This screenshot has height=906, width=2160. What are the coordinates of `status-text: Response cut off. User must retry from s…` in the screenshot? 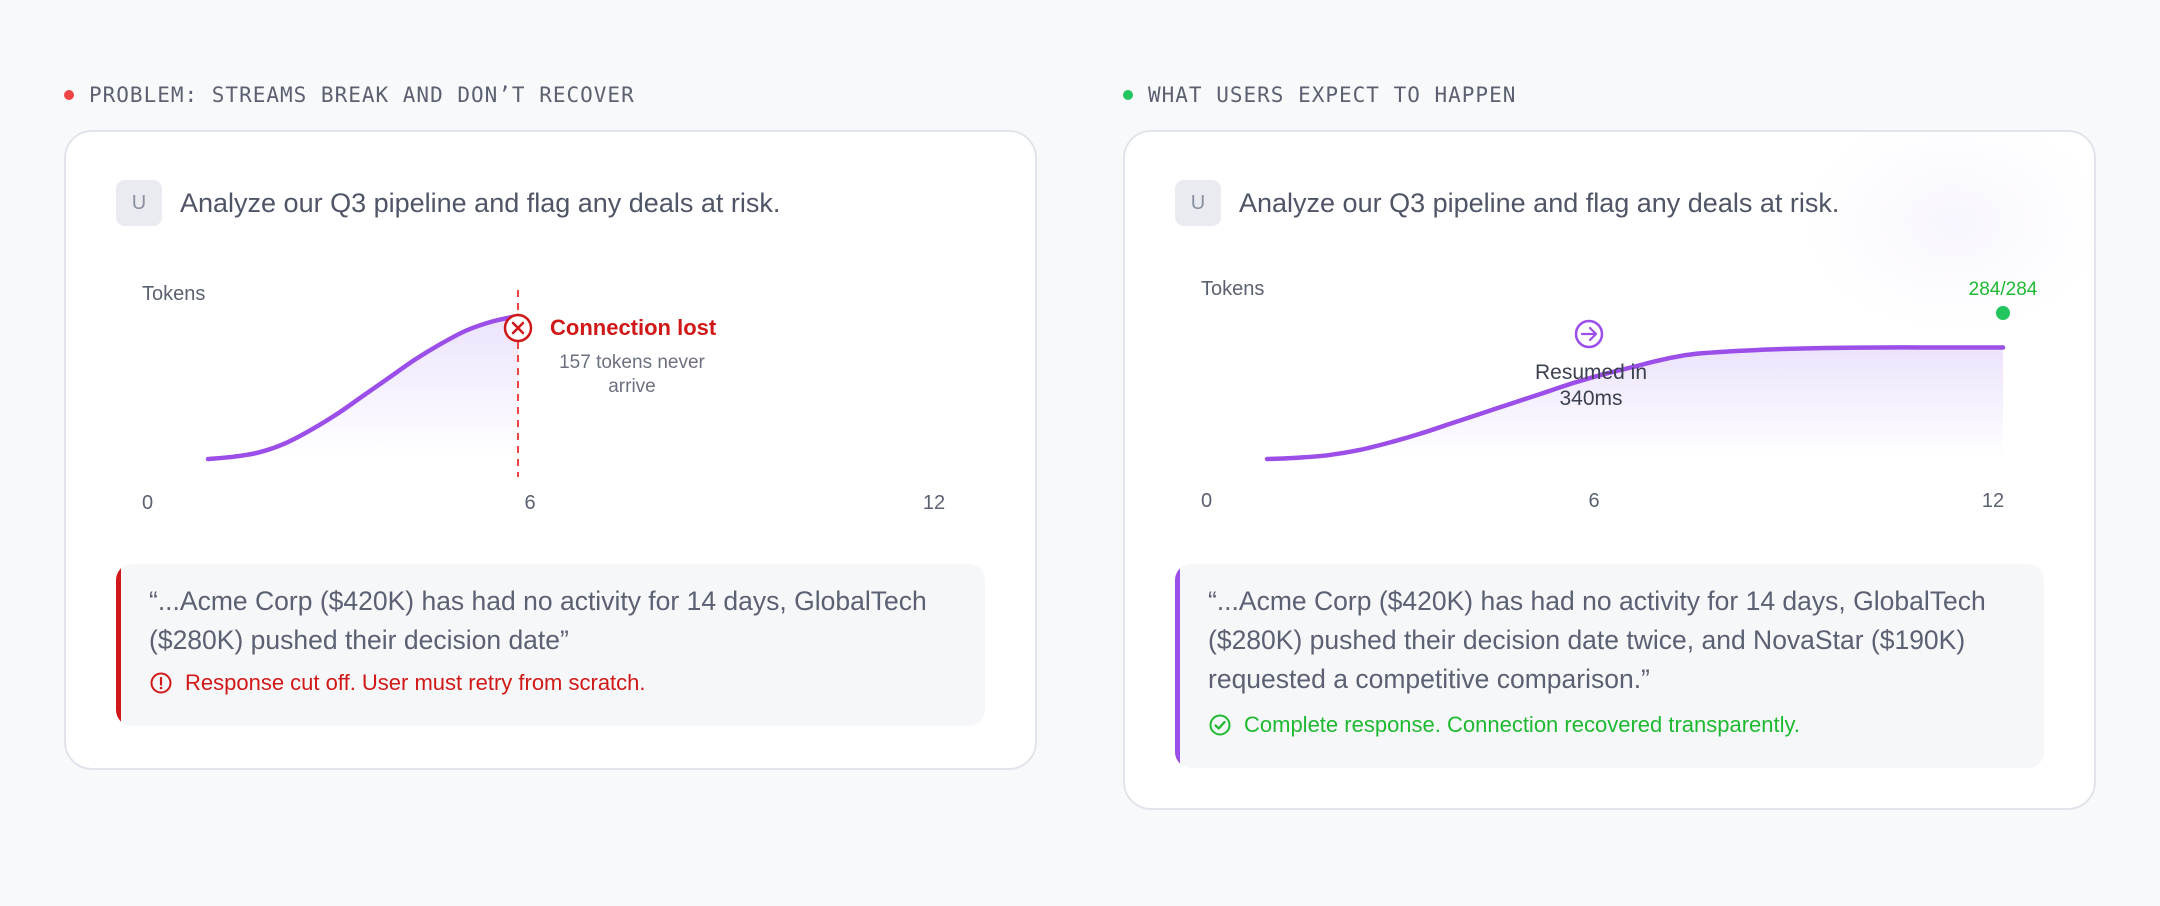 It's located at (415, 682).